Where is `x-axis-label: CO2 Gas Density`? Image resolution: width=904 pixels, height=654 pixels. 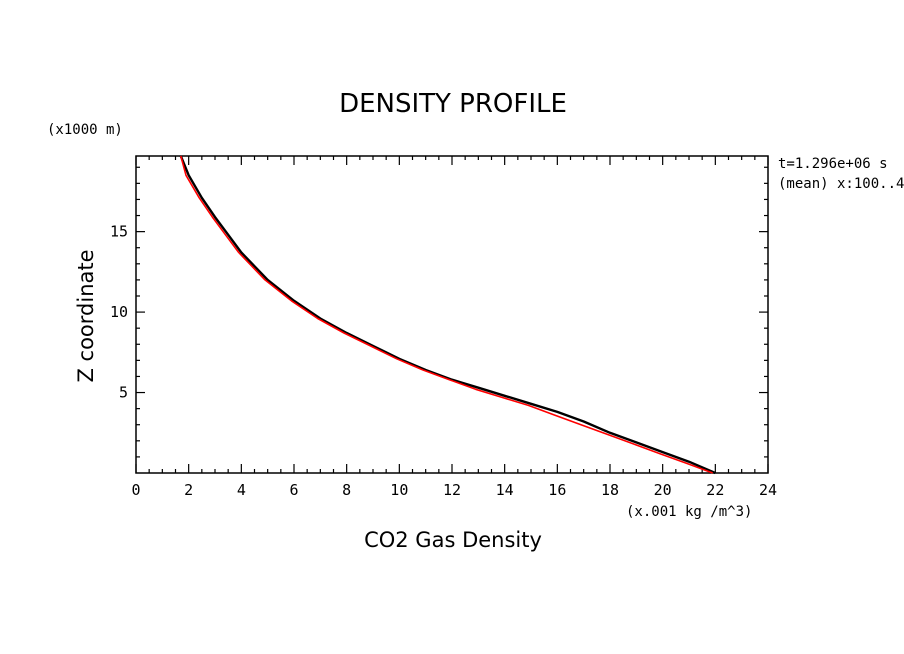 x-axis-label: CO2 Gas Density is located at coordinates (453, 540).